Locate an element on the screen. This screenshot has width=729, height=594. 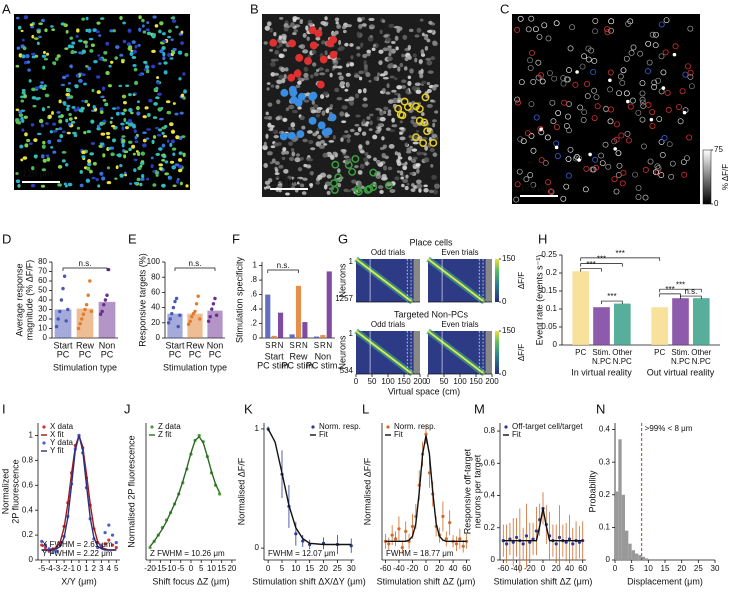
y-tick-label: 0.6 is located at coordinates (28, 484).